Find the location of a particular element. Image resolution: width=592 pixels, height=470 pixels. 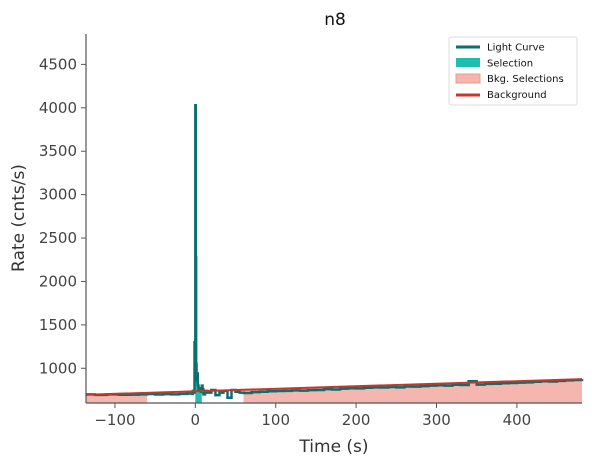

x-tick-label: 200 is located at coordinates (356, 420).